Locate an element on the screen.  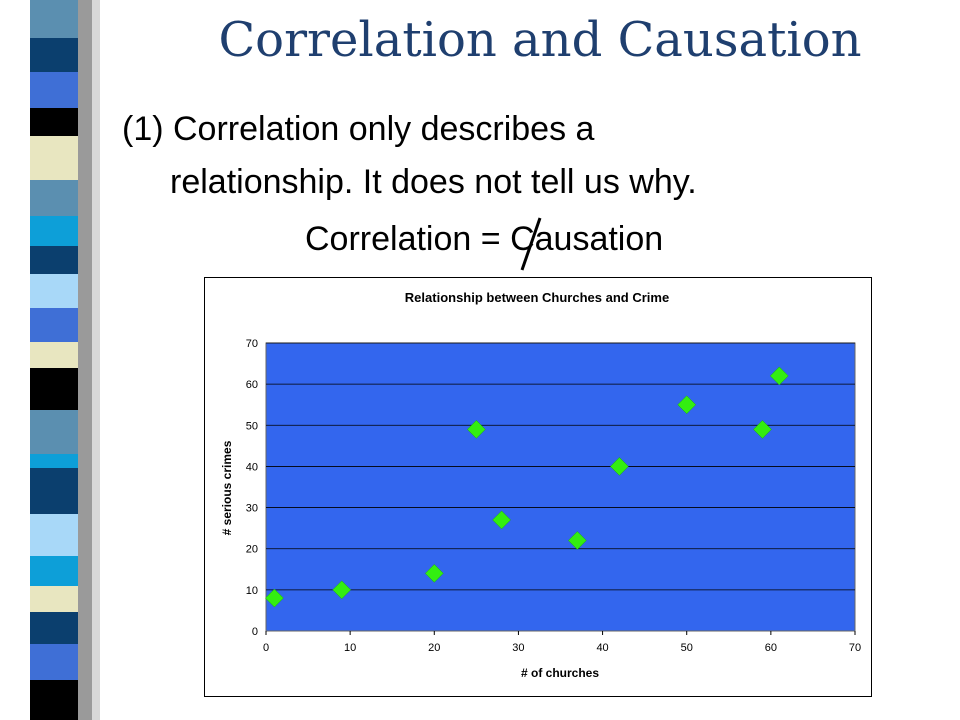
x-tick-label: 10 is located at coordinates (350, 648).